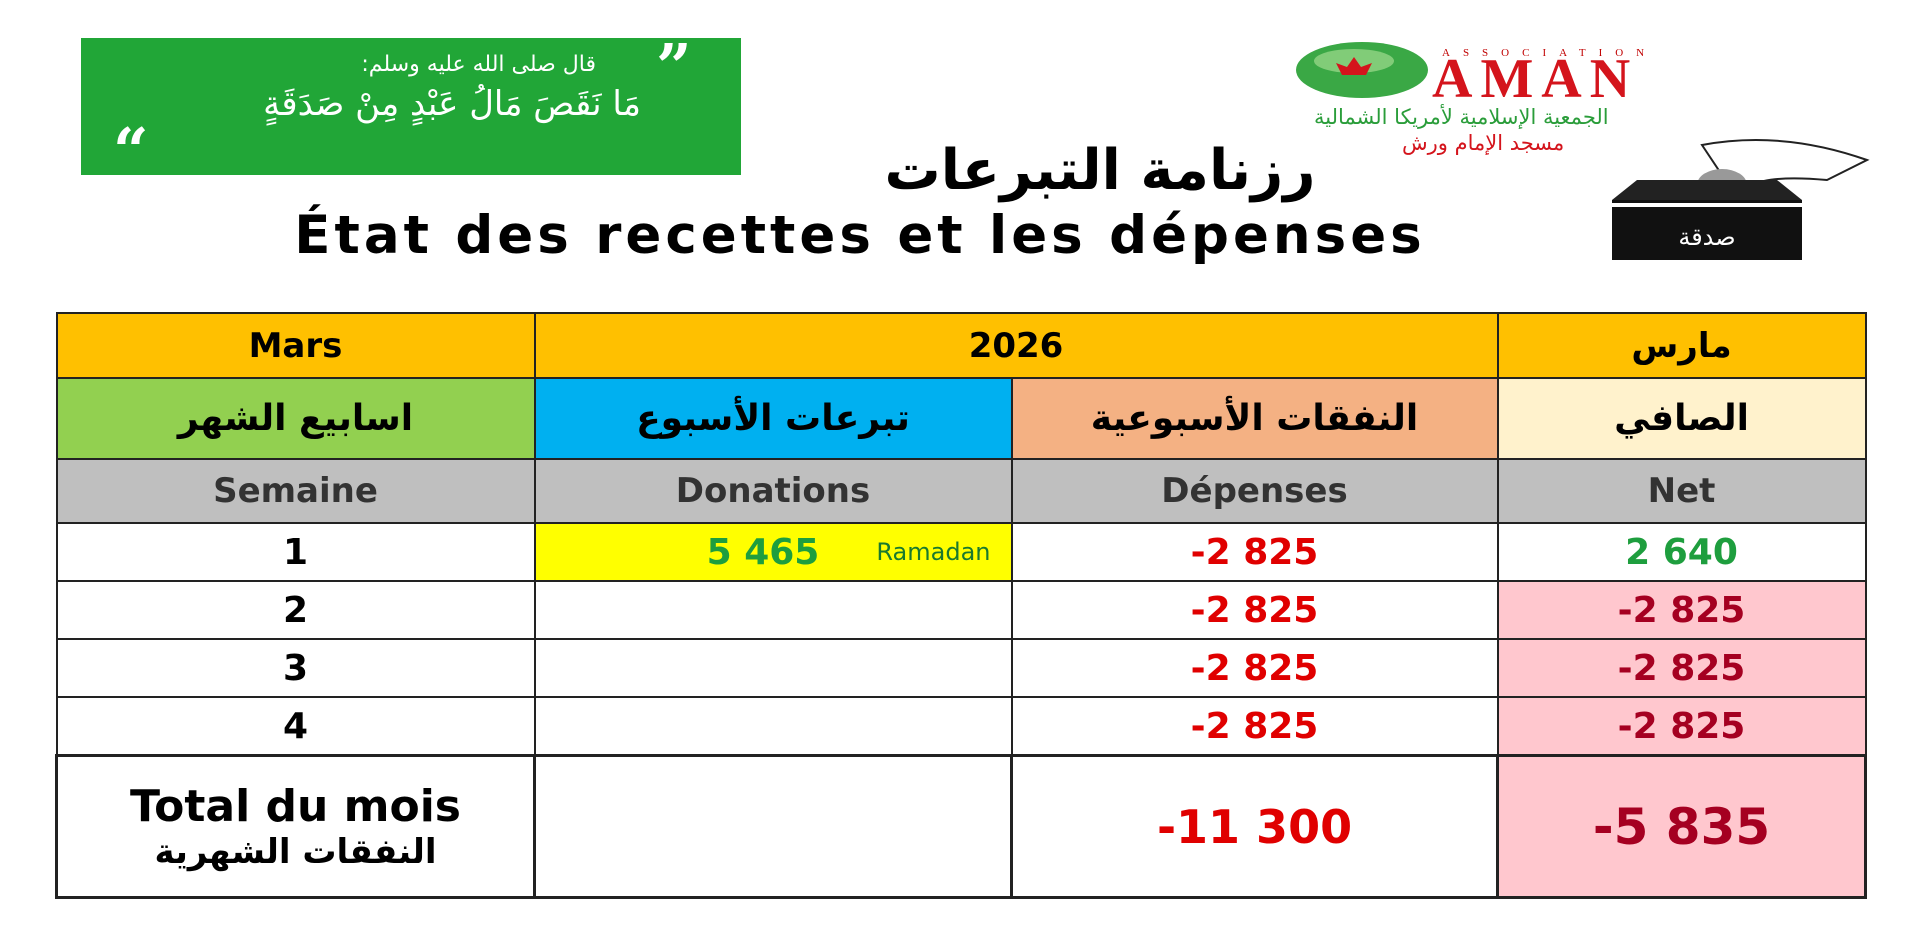 The image size is (1920, 944). What do you see at coordinates (131, 150) in the screenshot?
I see `quote-mark: “` at bounding box center [131, 150].